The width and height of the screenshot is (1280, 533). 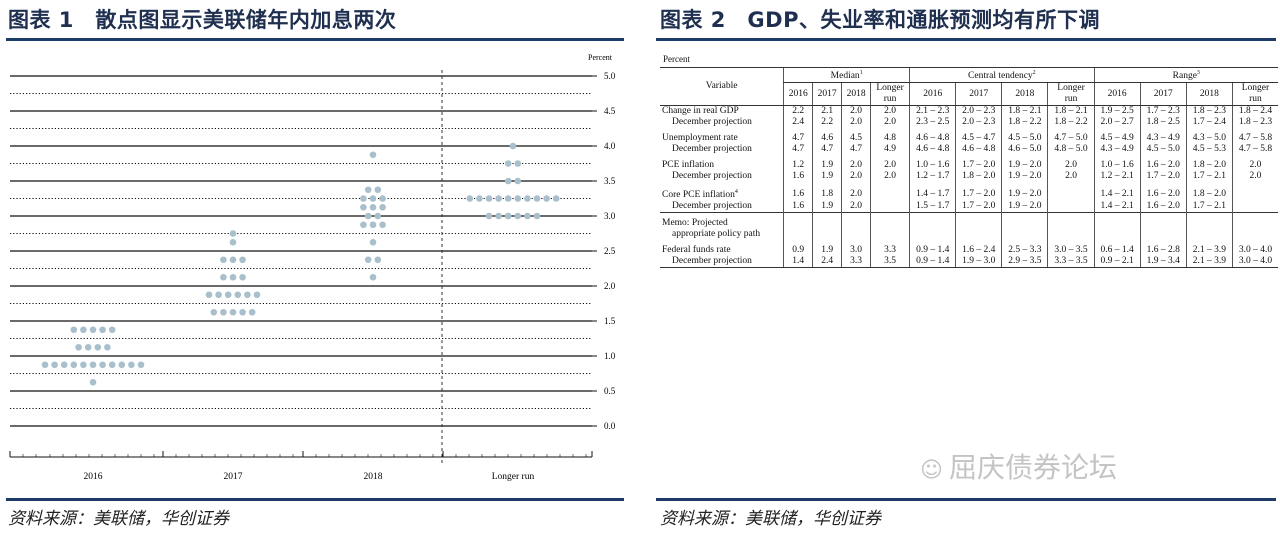 What do you see at coordinates (890, 150) in the screenshot?
I see `table-cell: 4.9` at bounding box center [890, 150].